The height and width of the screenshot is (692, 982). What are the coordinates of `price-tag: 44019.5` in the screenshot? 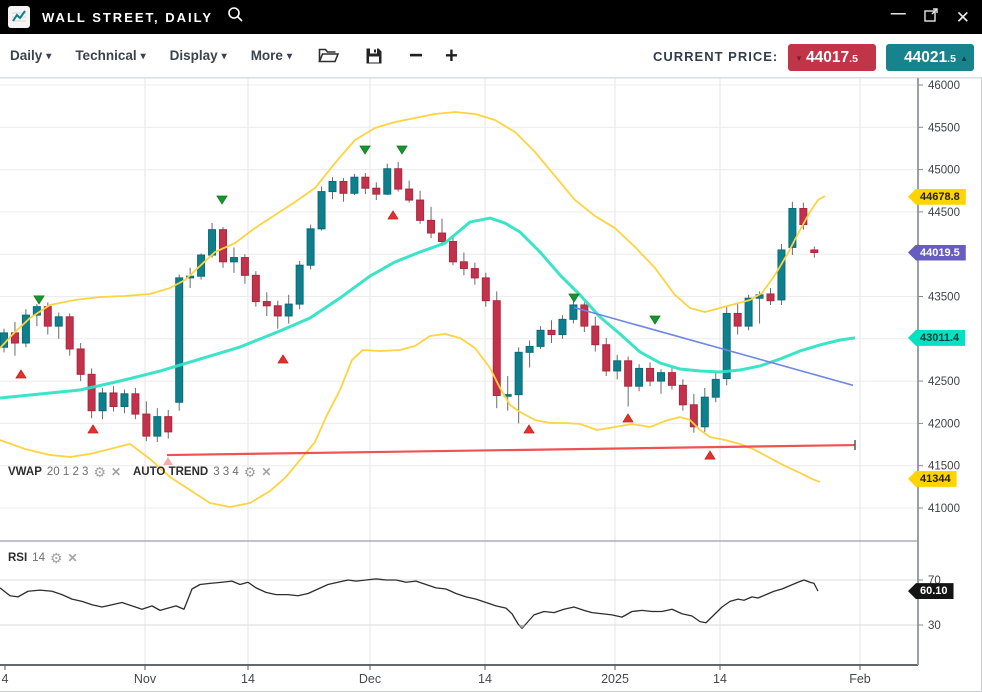 It's located at (937, 252).